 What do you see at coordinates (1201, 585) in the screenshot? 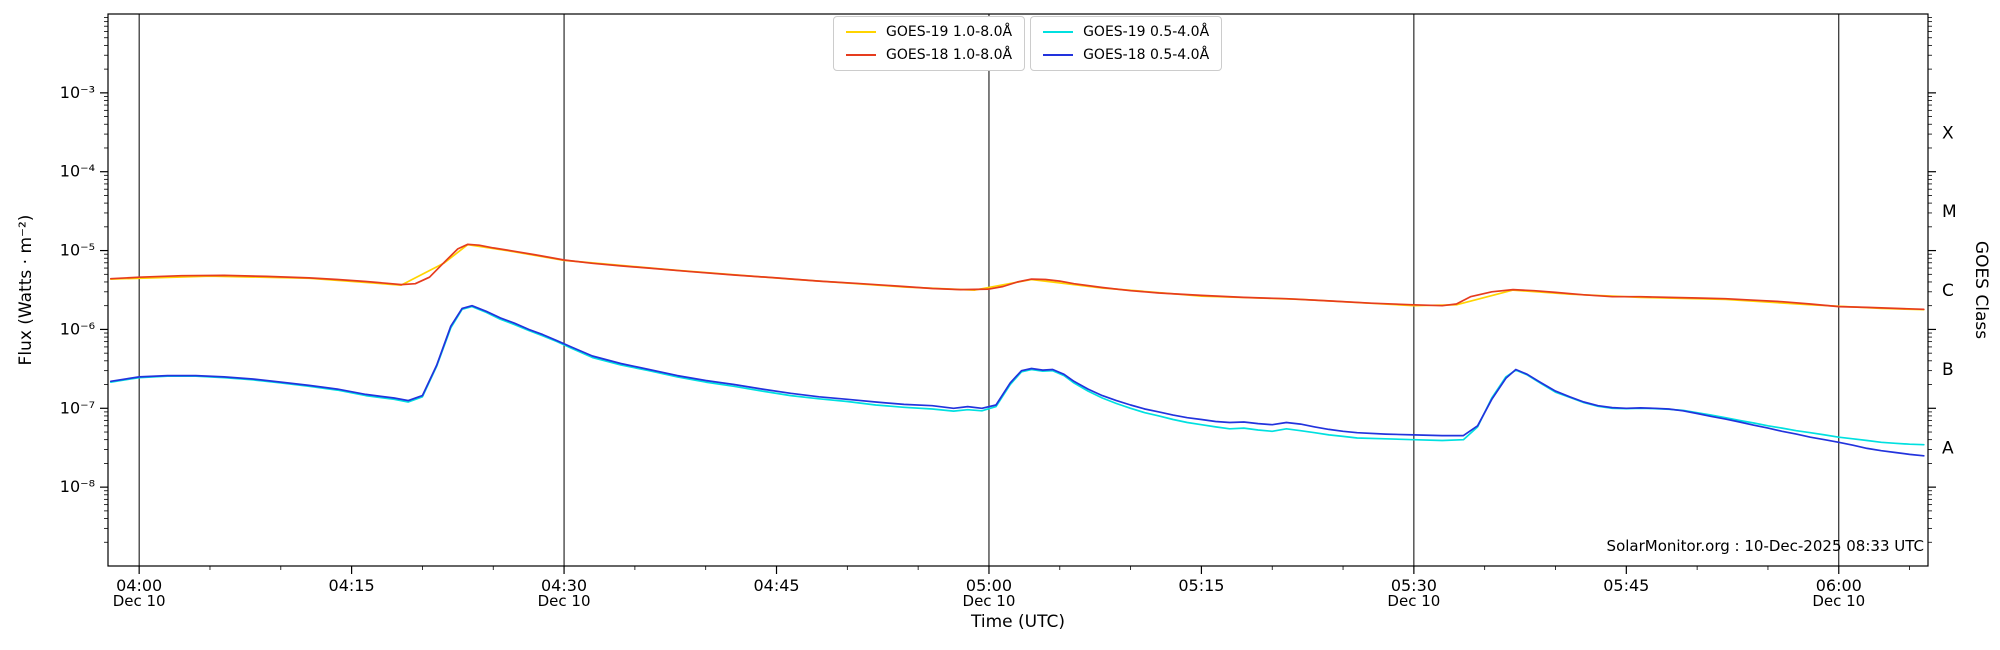
I see `x-tick-label: 05:15` at bounding box center [1201, 585].